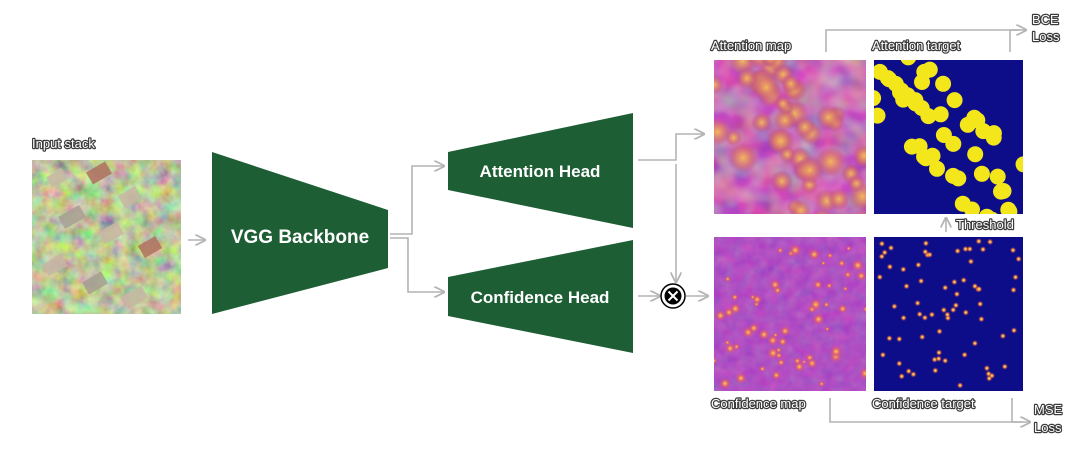 The image size is (1083, 455). I want to click on bce-loss-connector, so click(925, 41).